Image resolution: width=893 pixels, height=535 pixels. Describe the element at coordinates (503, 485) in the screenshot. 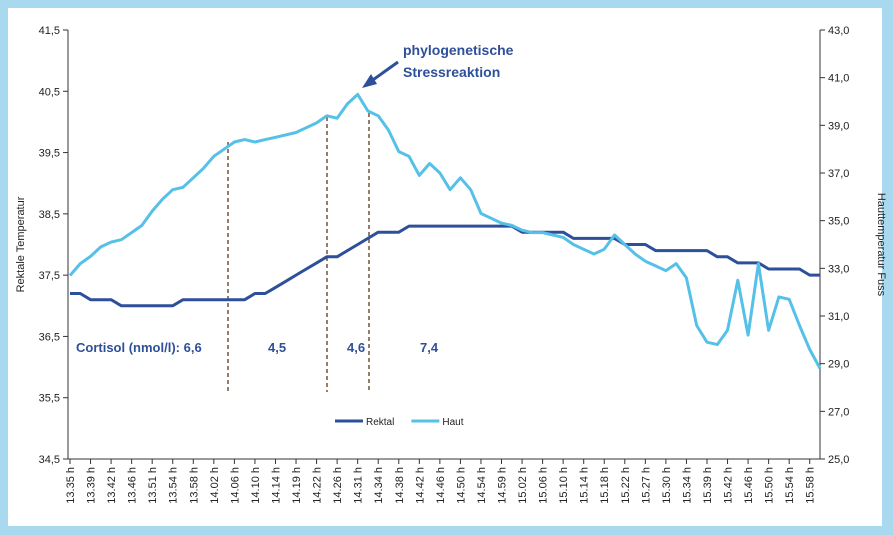

I see `x-tick-label: 14.59 h` at that location.